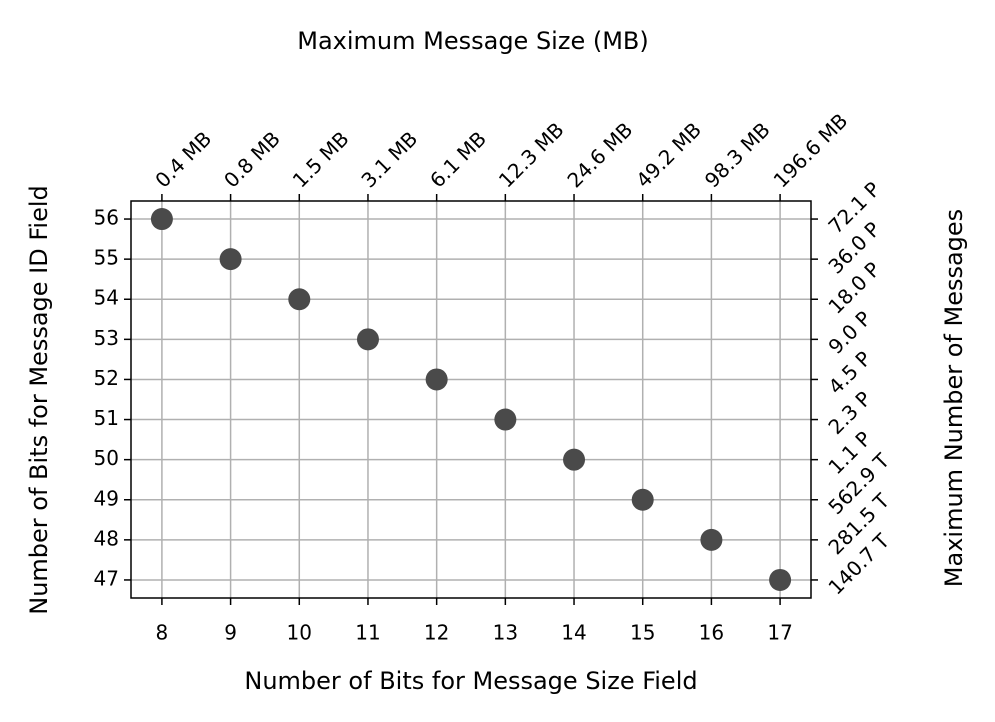  I want to click on y-tick-label: 49, so click(106, 498).